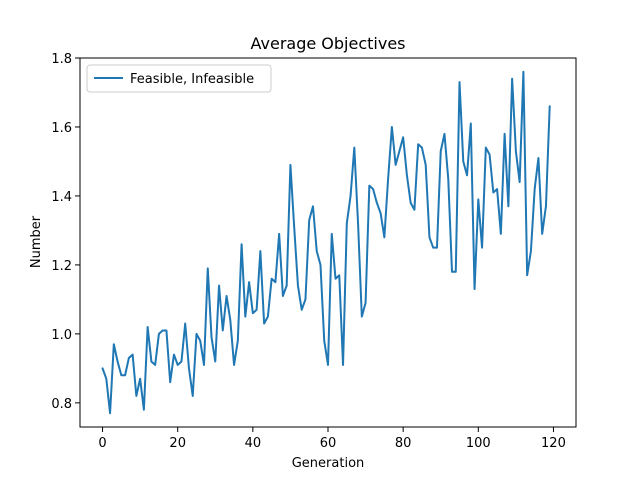 This screenshot has height=480, width=640. I want to click on legend-box, so click(179, 78).